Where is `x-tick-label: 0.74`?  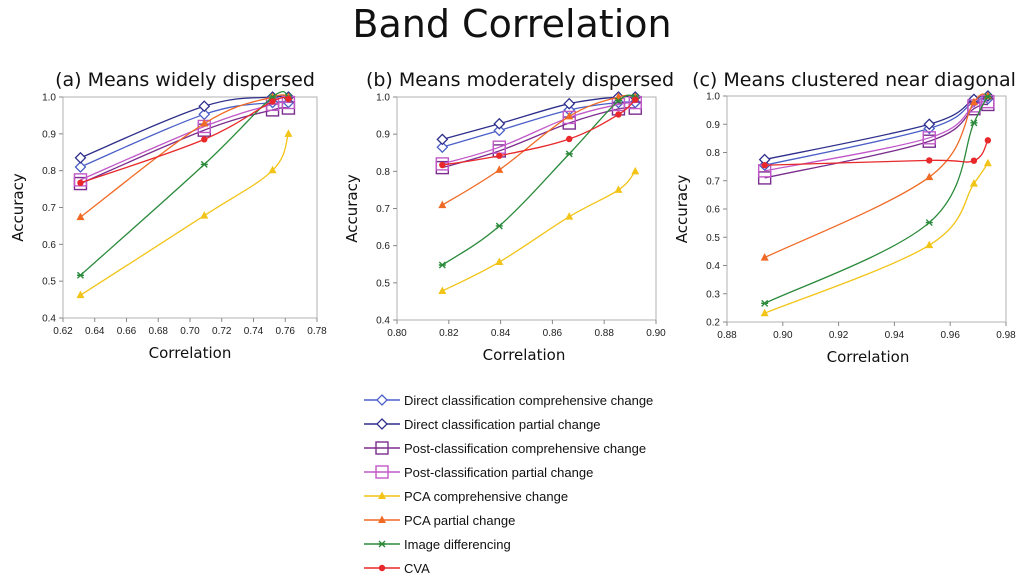
x-tick-label: 0.74 is located at coordinates (254, 331).